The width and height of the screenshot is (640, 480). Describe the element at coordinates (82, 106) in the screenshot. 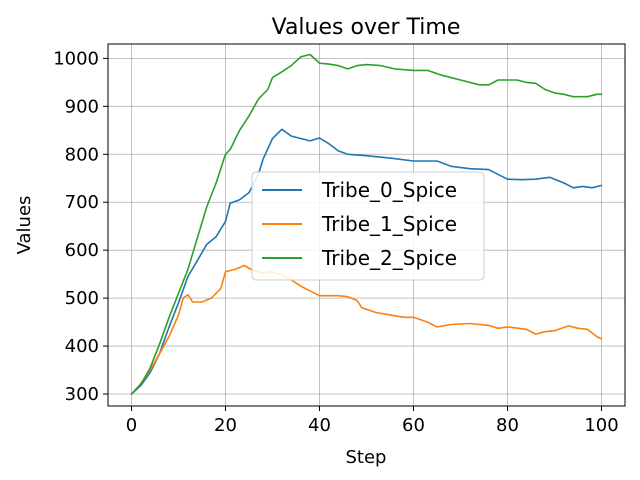

I see `y-tick-label: 900` at that location.